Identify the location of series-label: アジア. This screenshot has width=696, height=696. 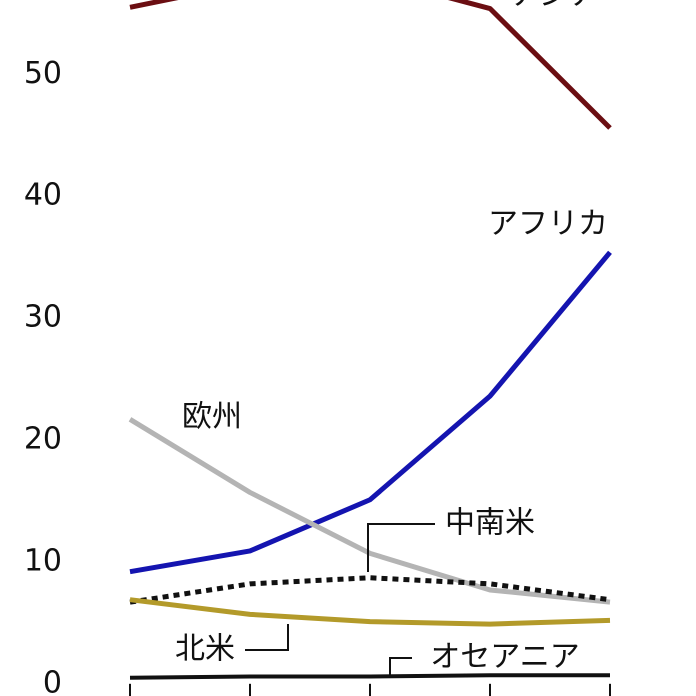
(554, 6).